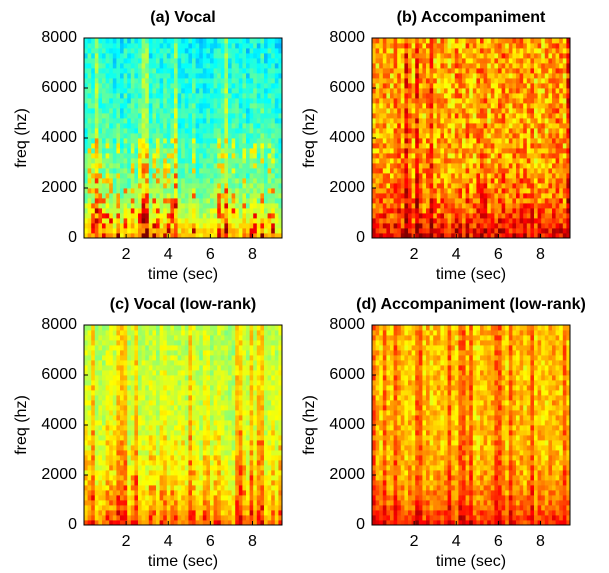 The height and width of the screenshot is (573, 609). I want to click on x-tick-label: 2, so click(414, 254).